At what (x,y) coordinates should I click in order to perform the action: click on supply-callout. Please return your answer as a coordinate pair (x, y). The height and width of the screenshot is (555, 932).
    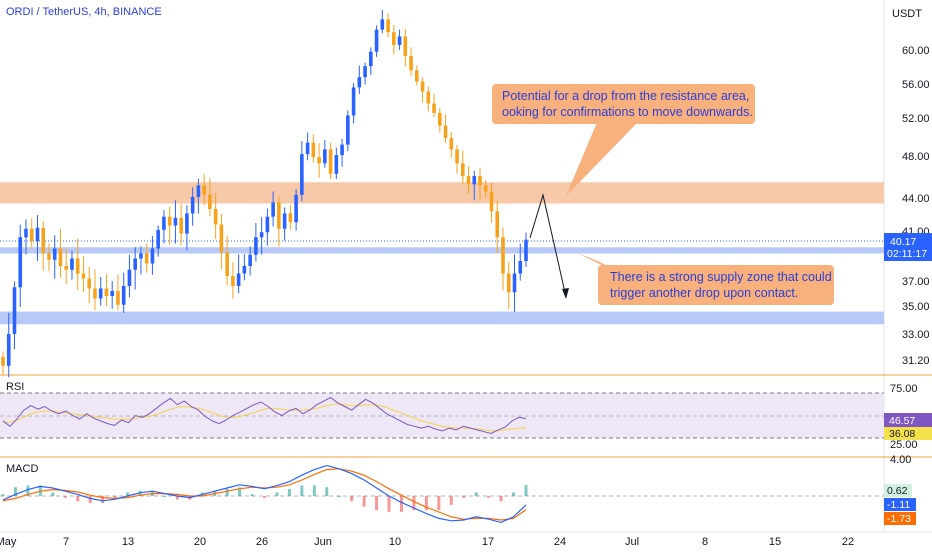
    Looking at the image, I should click on (716, 285).